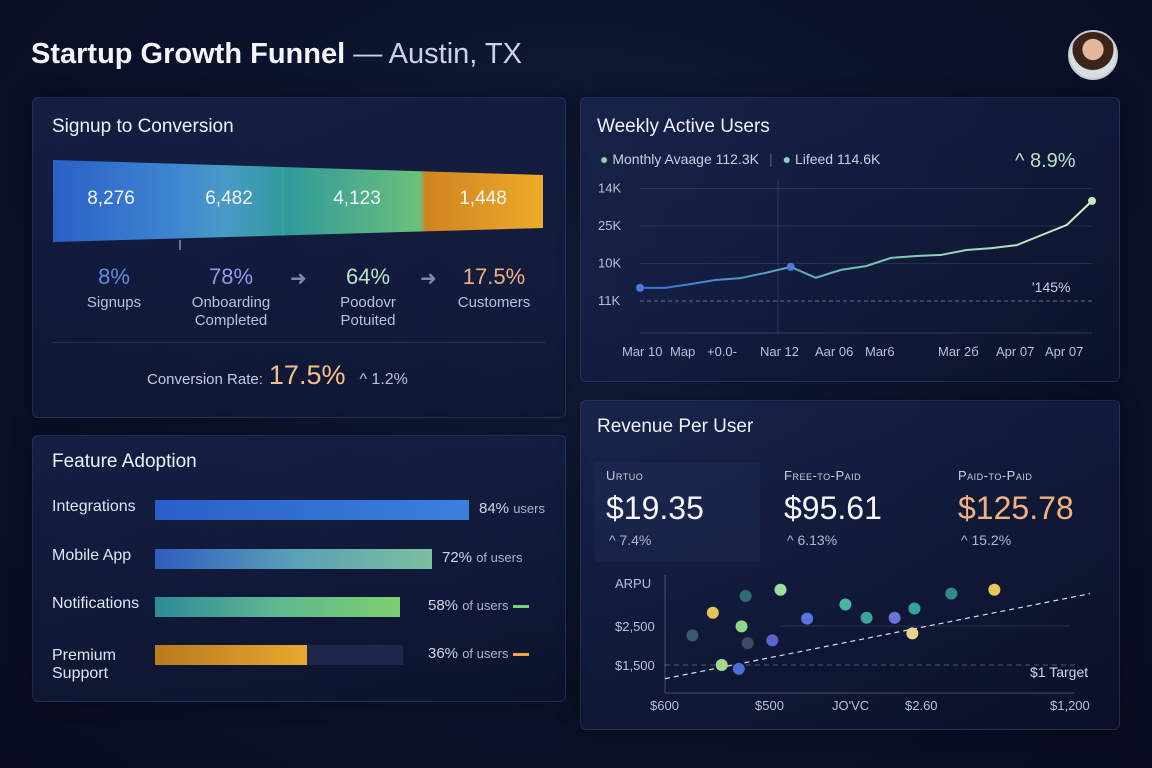  I want to click on annotation: '145%, so click(1051, 287).